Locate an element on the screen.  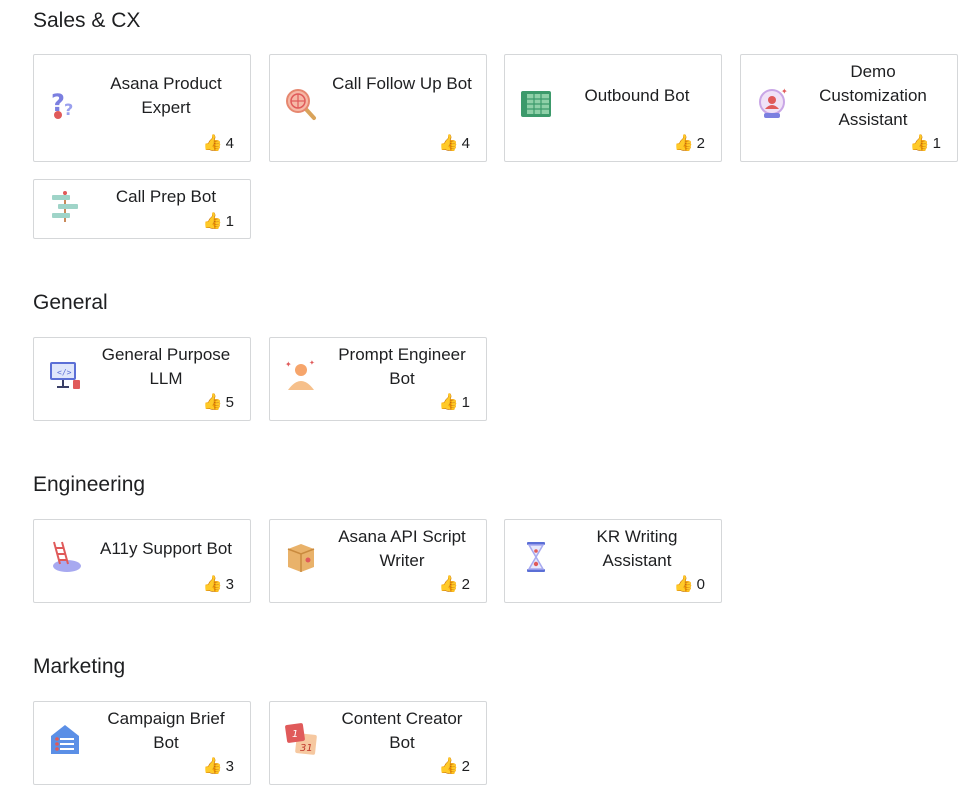
spreadsheet-icon is located at coordinates (536, 104).